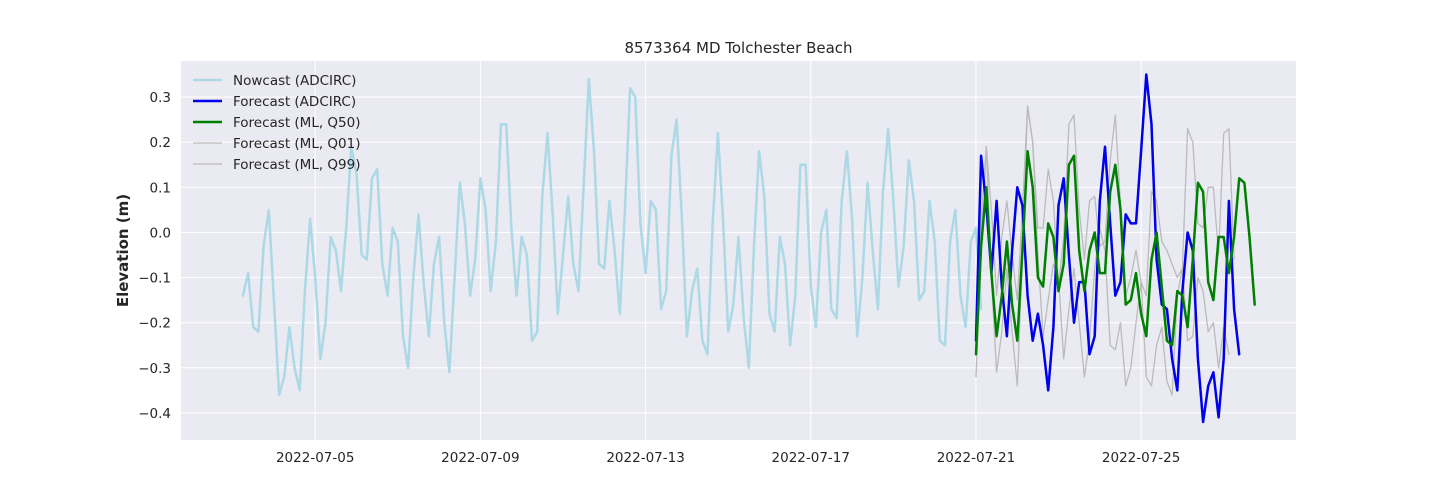 The height and width of the screenshot is (504, 1440). What do you see at coordinates (160, 143) in the screenshot?
I see `y-tick-label: 0.2` at bounding box center [160, 143].